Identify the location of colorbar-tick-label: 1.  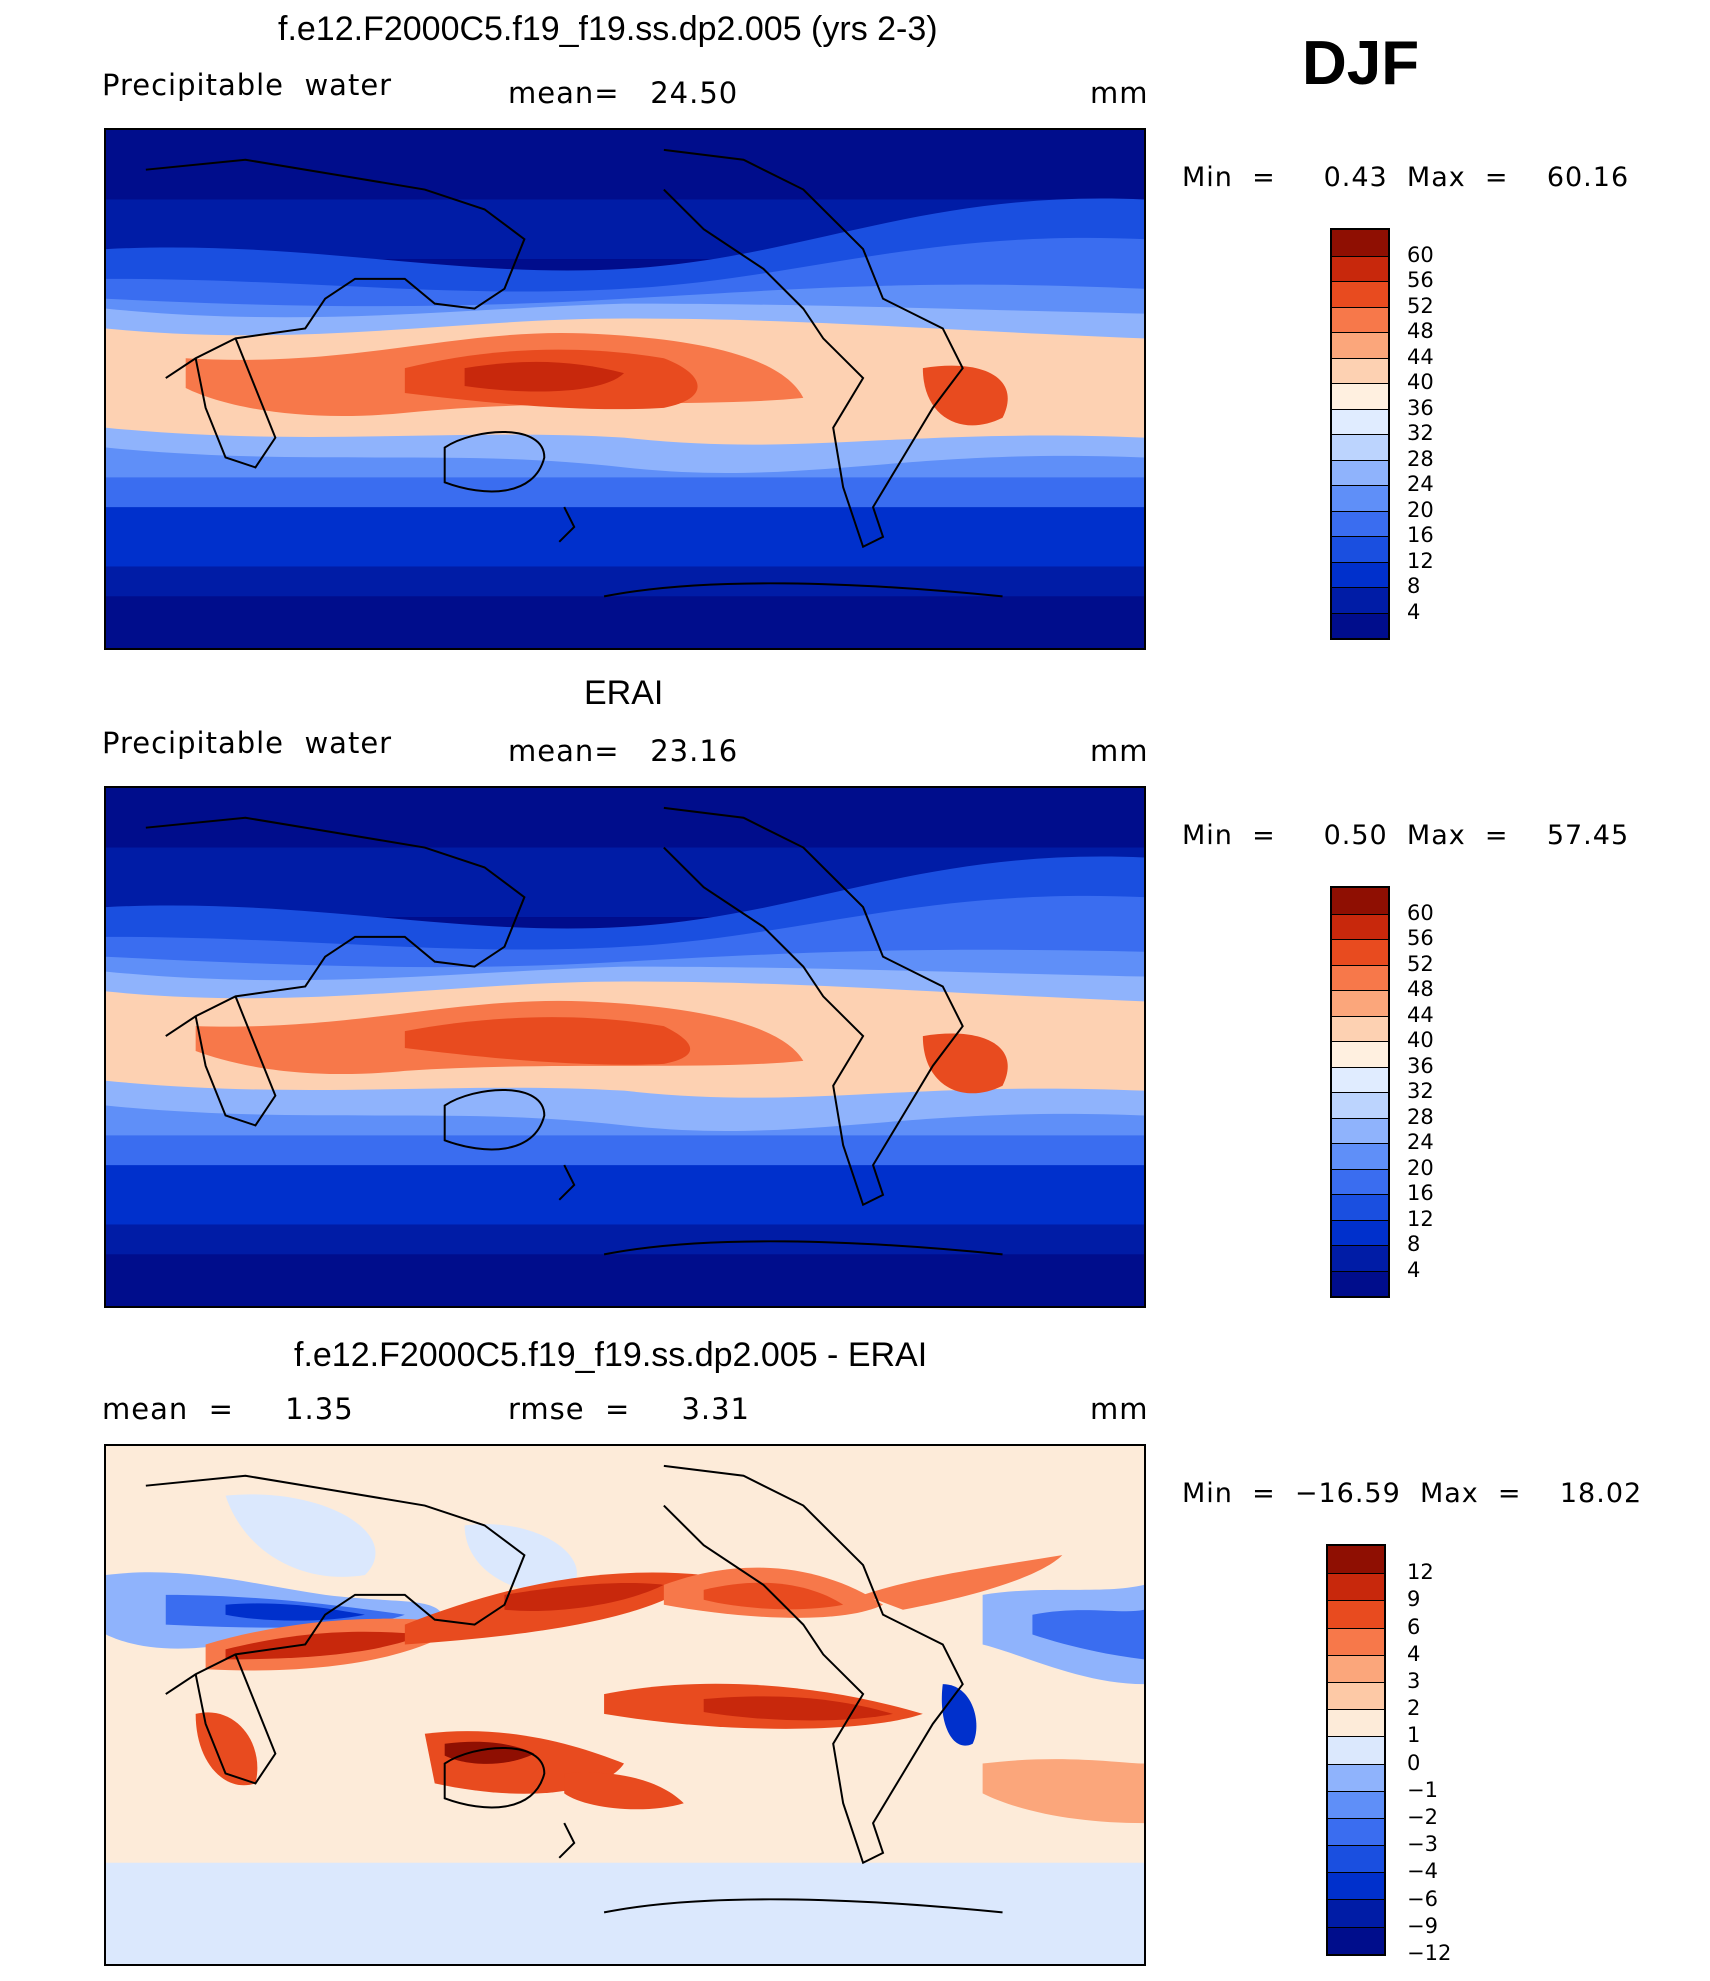
(1414, 1735).